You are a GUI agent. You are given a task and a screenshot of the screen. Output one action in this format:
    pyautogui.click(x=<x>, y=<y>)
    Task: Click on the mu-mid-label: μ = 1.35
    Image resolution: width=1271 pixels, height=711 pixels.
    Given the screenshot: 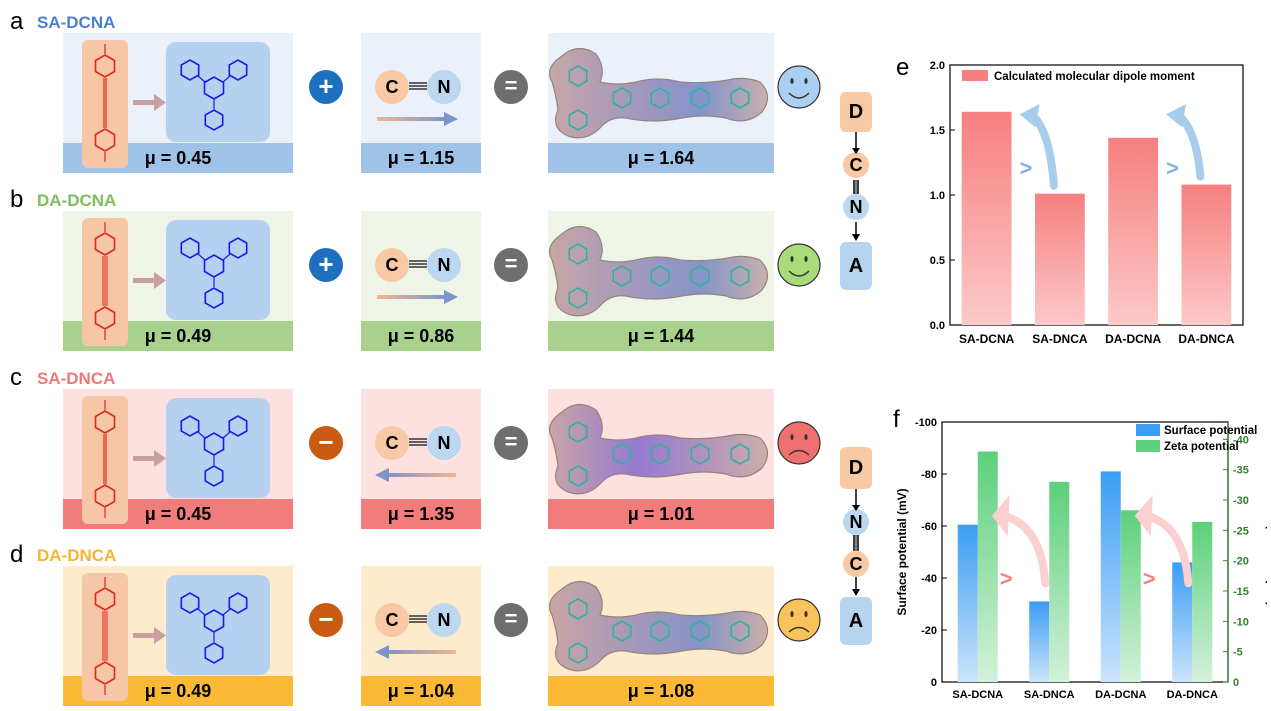 What is the action you would take?
    pyautogui.click(x=421, y=514)
    